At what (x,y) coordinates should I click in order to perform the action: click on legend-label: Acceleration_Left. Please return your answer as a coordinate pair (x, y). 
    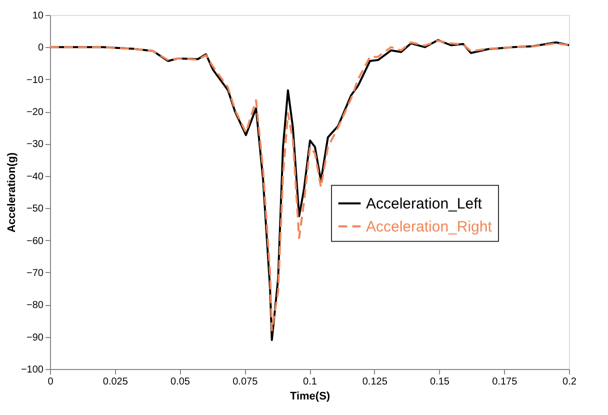
    Looking at the image, I should click on (424, 203).